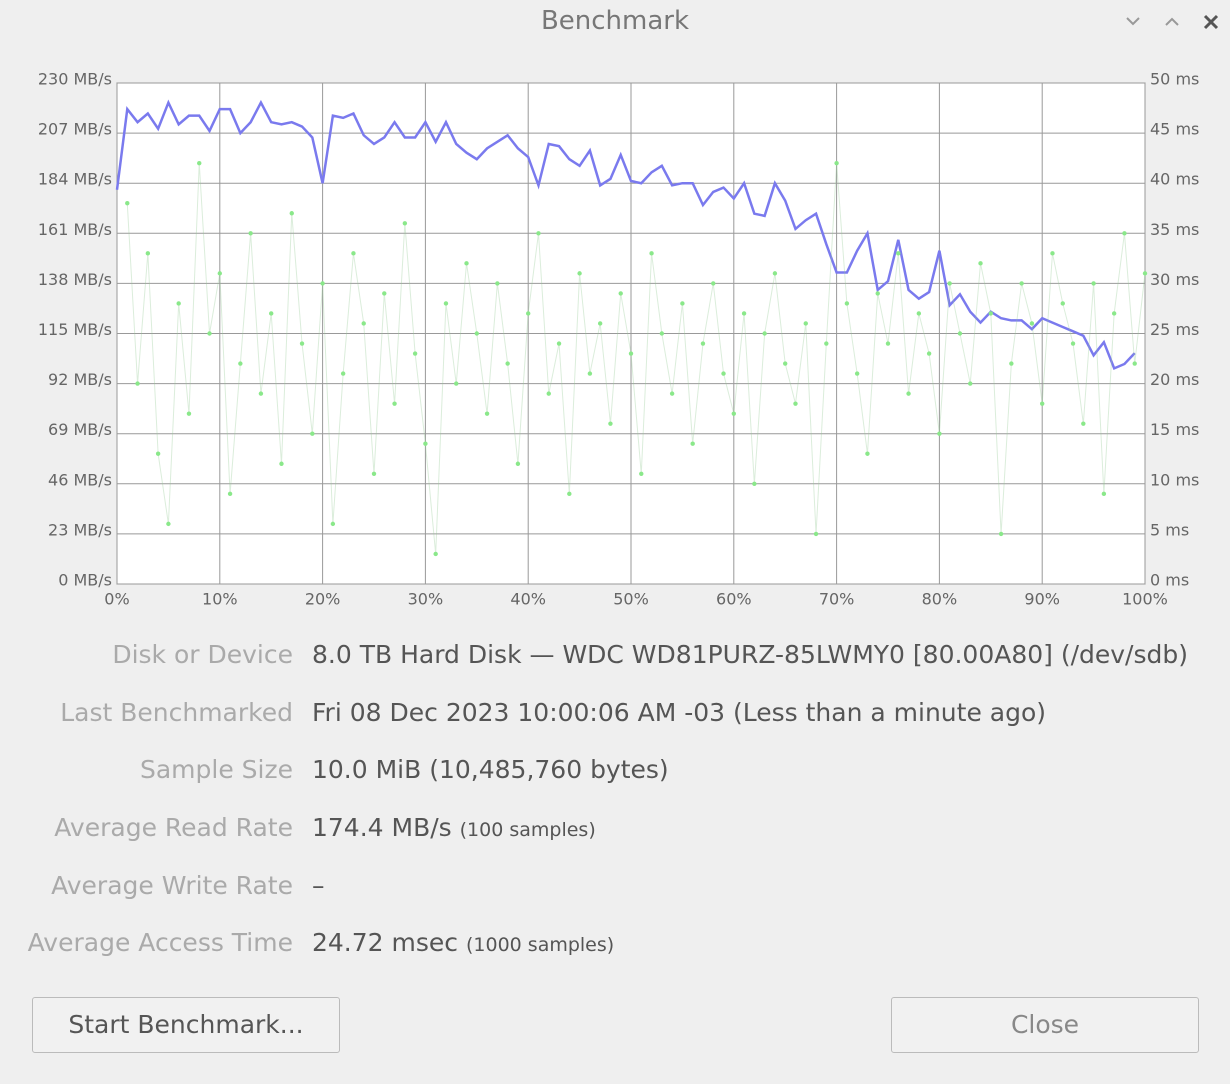 Image resolution: width=1230 pixels, height=1084 pixels. Describe the element at coordinates (116, 599) in the screenshot. I see `x-tick-label: 0%` at that location.